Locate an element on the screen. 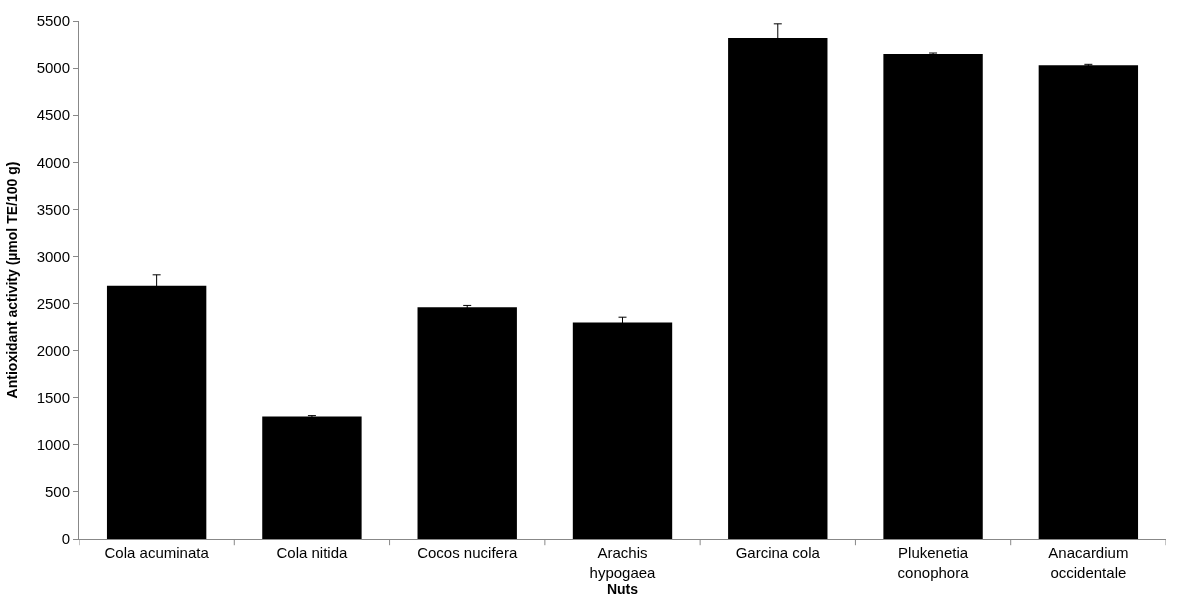 This screenshot has width=1186, height=614. y-tick-label: 2000 is located at coordinates (53, 350).